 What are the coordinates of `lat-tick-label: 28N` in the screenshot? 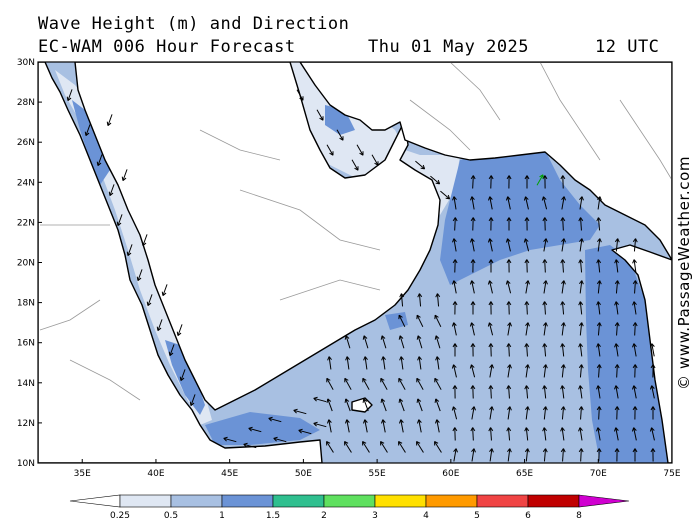 It's located at (26, 103).